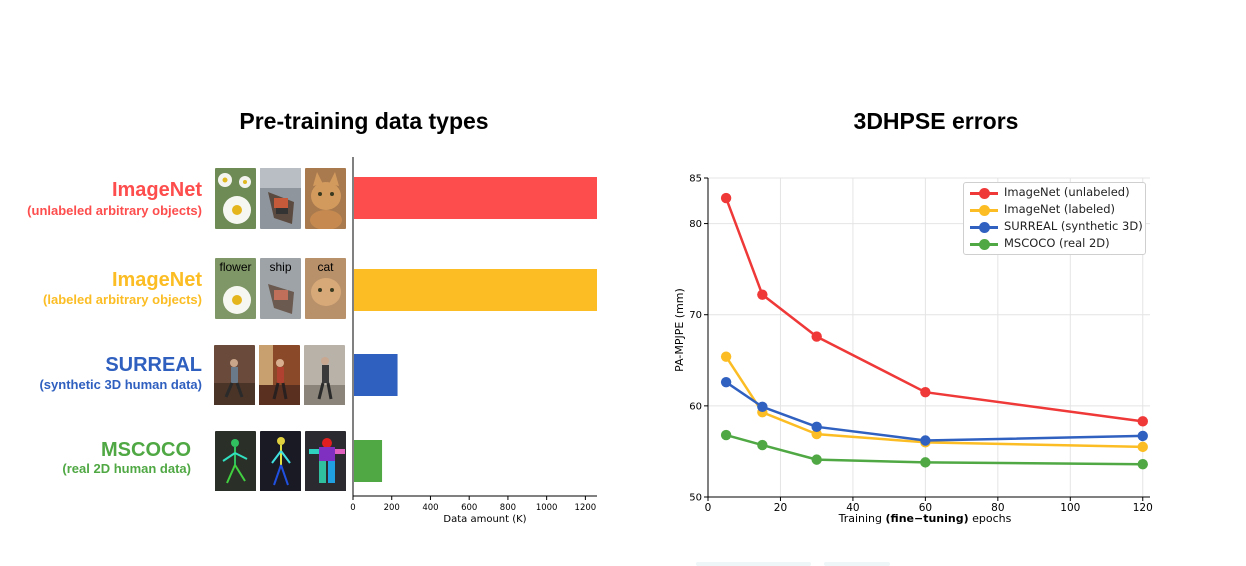 The height and width of the screenshot is (566, 1246). What do you see at coordinates (508, 508) in the screenshot?
I see `bar-x-tick-label: 800` at bounding box center [508, 508].